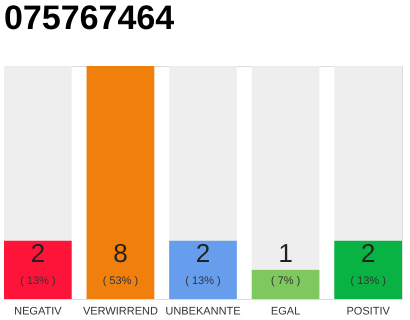 The height and width of the screenshot is (320, 410). What do you see at coordinates (285, 281) in the screenshot?
I see `annotation: ( 7% )` at bounding box center [285, 281].